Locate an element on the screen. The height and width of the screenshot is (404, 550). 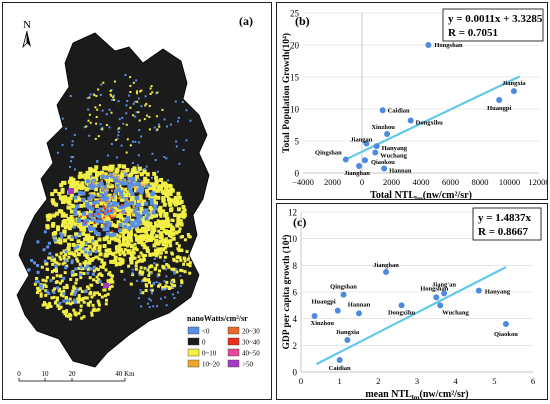
x-tick-label: 8000 is located at coordinates (480, 182).